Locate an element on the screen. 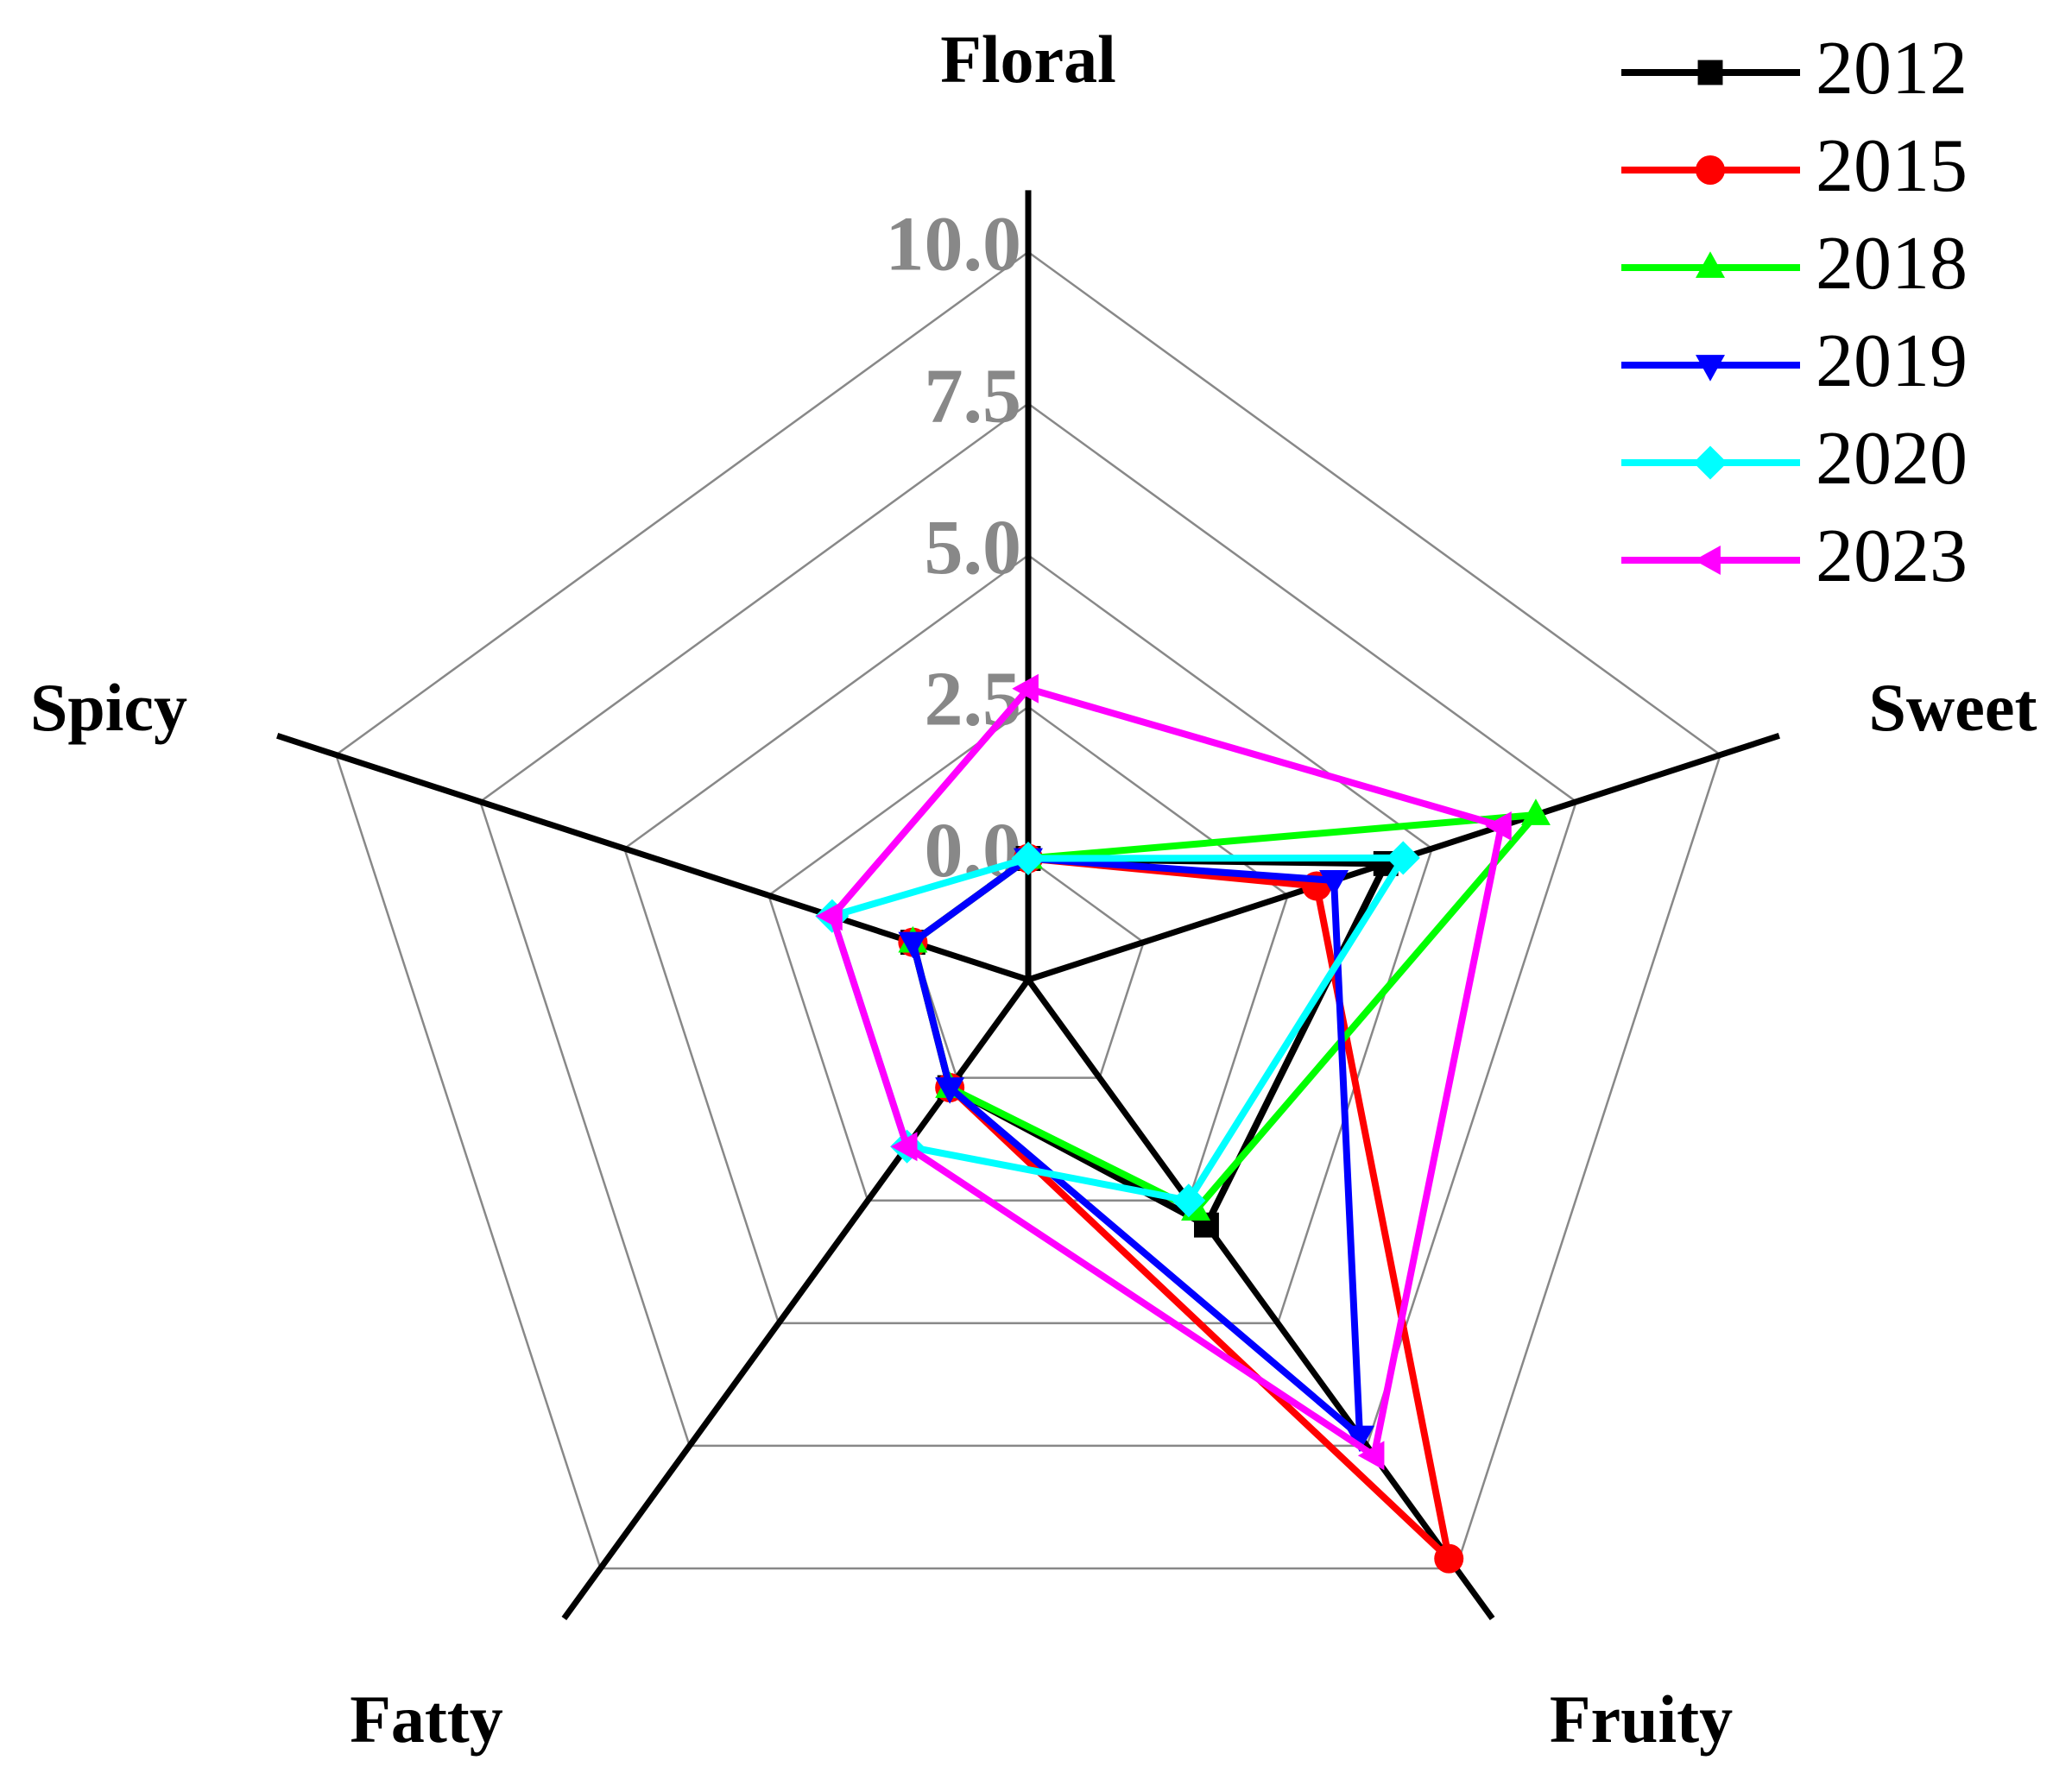 This screenshot has height=1792, width=2072. category-label: Sweet is located at coordinates (1953, 707).